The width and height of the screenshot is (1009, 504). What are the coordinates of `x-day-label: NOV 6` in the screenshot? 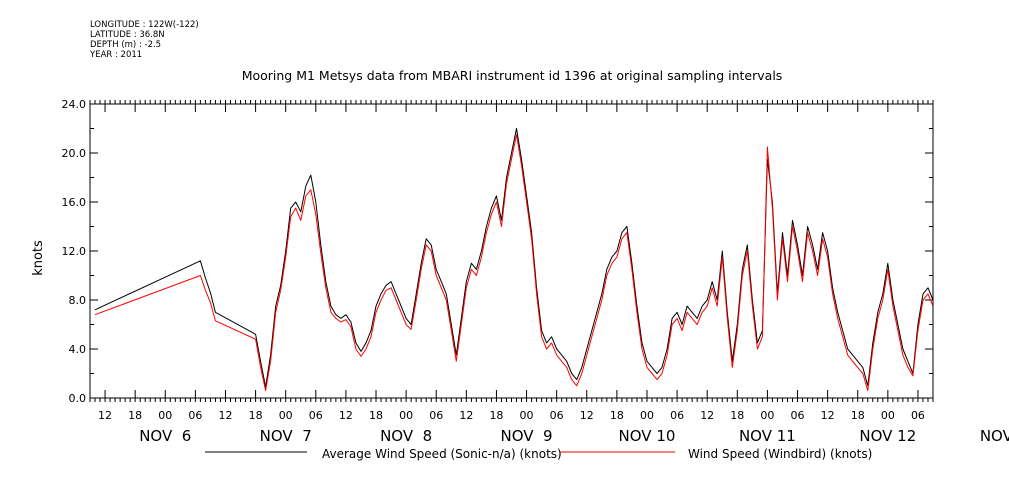 It's located at (165, 436).